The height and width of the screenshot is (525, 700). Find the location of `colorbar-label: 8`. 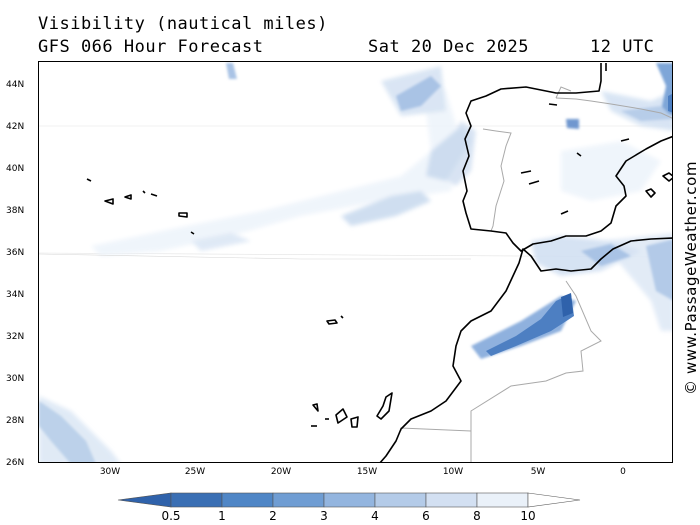

colorbar-label: 8 is located at coordinates (477, 516).